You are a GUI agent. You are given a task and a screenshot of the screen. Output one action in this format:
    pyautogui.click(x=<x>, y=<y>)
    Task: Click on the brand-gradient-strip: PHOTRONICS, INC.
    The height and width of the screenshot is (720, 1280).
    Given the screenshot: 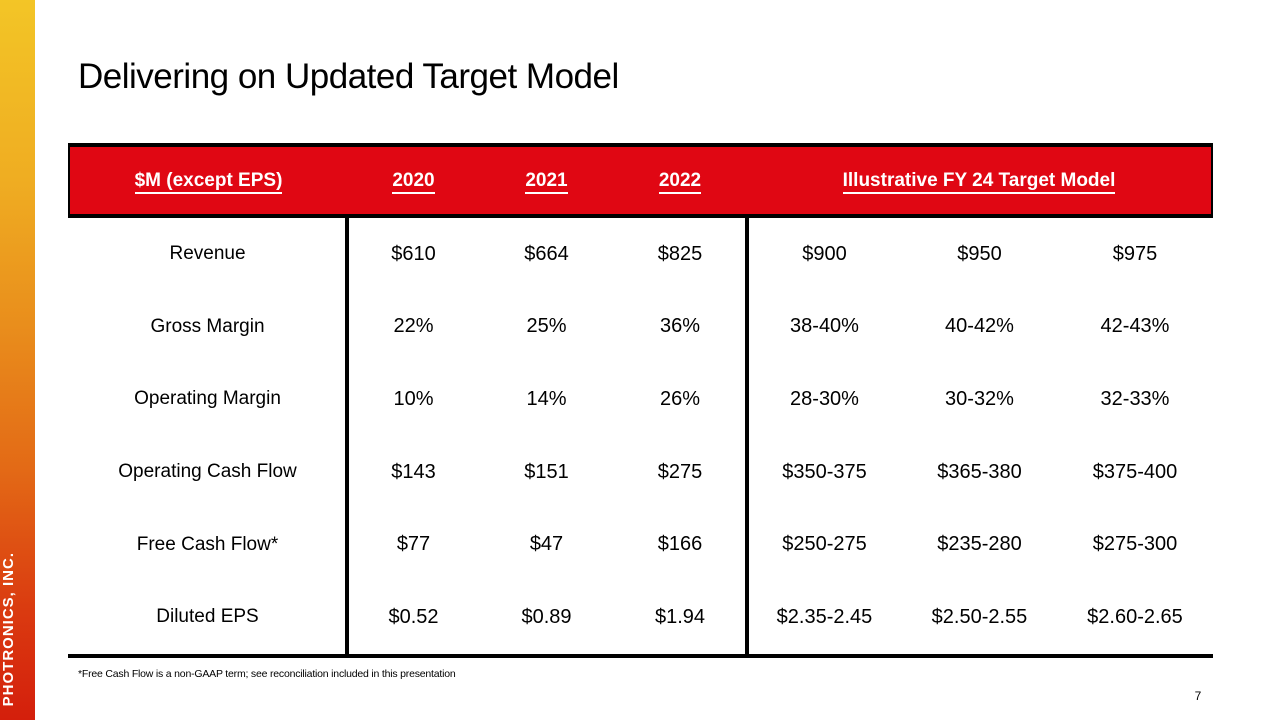 What is the action you would take?
    pyautogui.click(x=17, y=360)
    